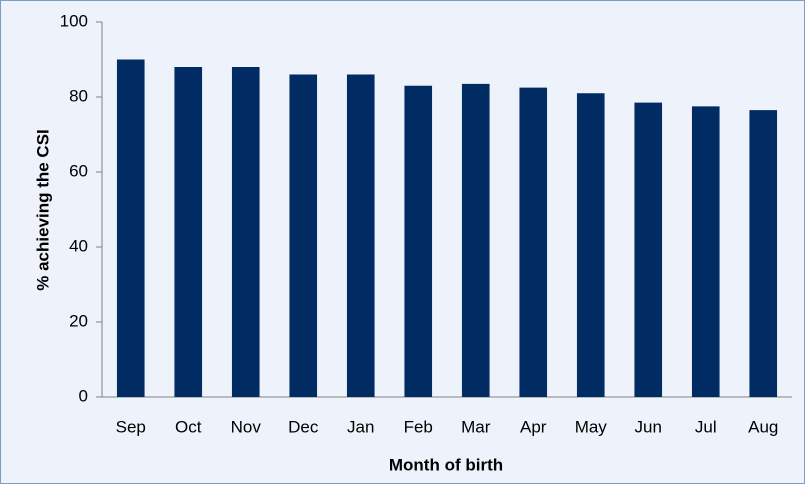  What do you see at coordinates (78, 95) in the screenshot?
I see `y-tick-label: 80` at bounding box center [78, 95].